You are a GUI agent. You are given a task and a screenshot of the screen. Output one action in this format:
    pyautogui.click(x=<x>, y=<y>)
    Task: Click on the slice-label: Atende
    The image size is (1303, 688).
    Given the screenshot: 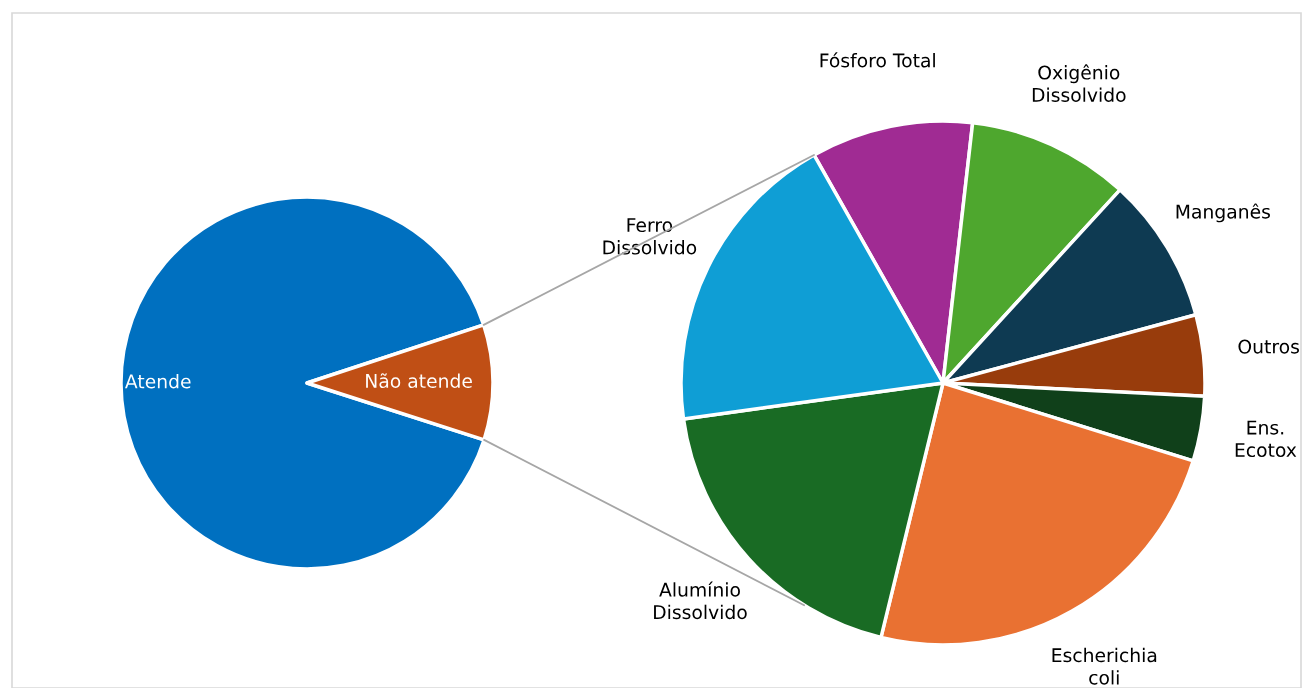 What is the action you would take?
    pyautogui.click(x=157, y=381)
    